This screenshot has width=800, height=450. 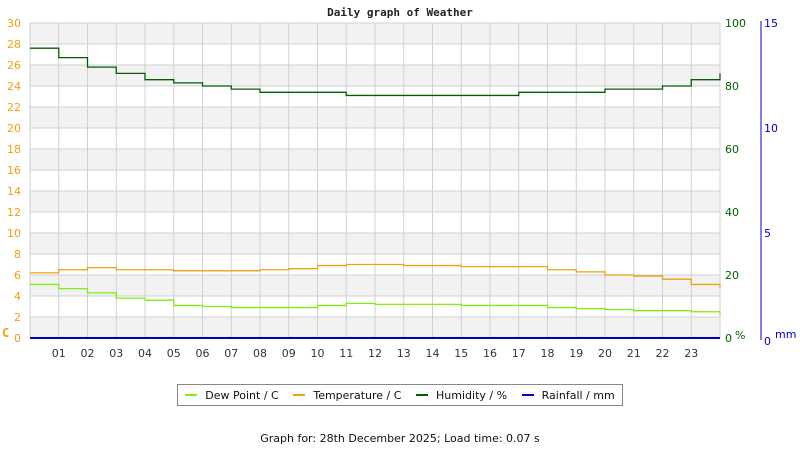 I want to click on left-tick-label: 22, so click(x=14, y=107).